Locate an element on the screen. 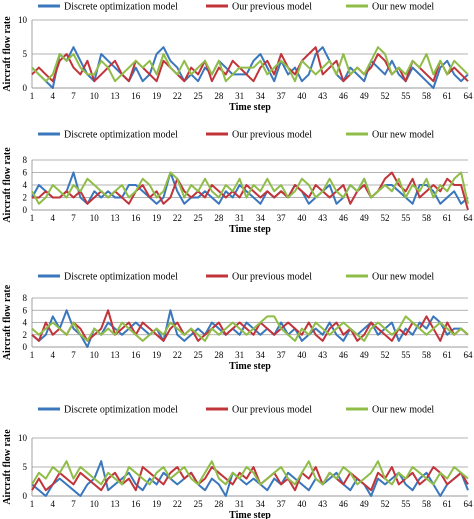 This screenshot has height=519, width=474. y-tick-label: 2 is located at coordinates (25, 198).